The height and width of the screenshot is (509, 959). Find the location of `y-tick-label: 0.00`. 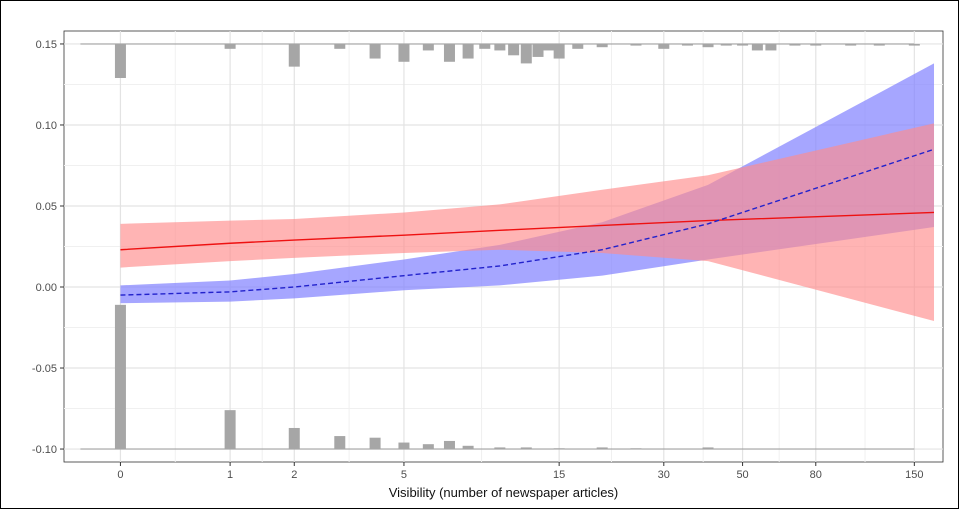

y-tick-label: 0.00 is located at coordinates (46, 288).